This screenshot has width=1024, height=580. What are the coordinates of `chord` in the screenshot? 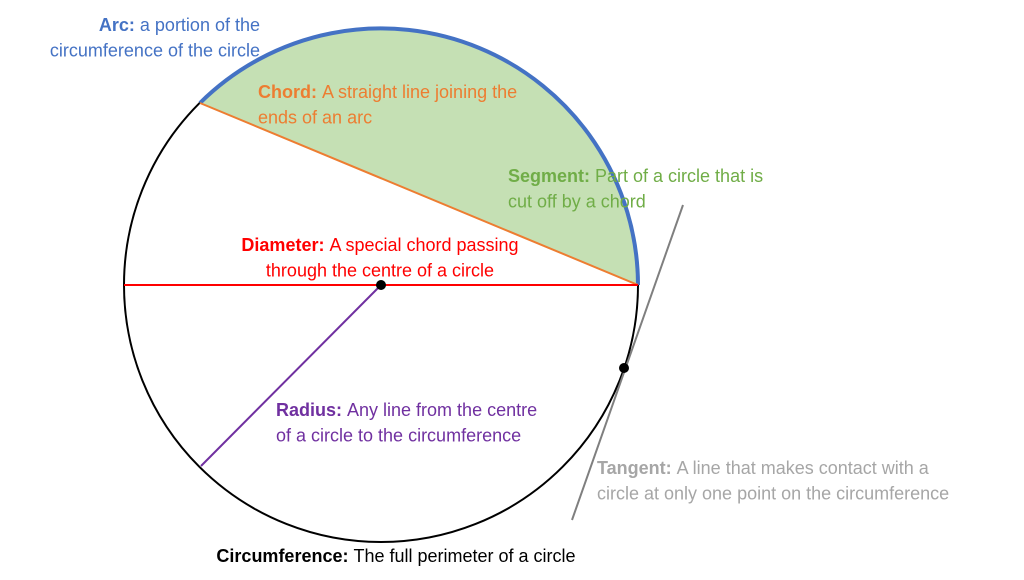 It's located at (419, 194).